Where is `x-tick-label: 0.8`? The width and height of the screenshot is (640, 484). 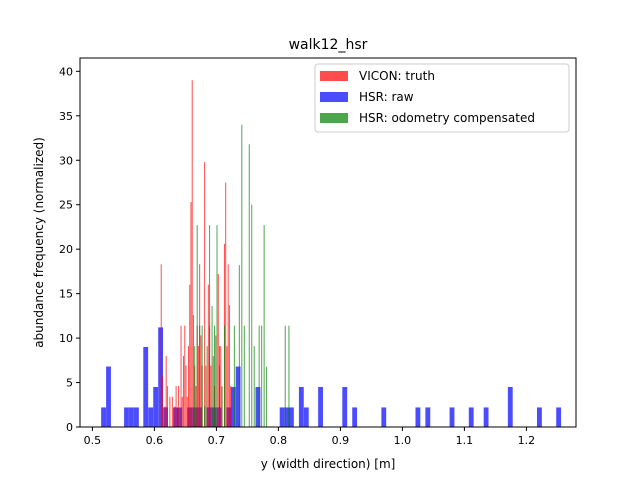 x-tick-label: 0.8 is located at coordinates (279, 440).